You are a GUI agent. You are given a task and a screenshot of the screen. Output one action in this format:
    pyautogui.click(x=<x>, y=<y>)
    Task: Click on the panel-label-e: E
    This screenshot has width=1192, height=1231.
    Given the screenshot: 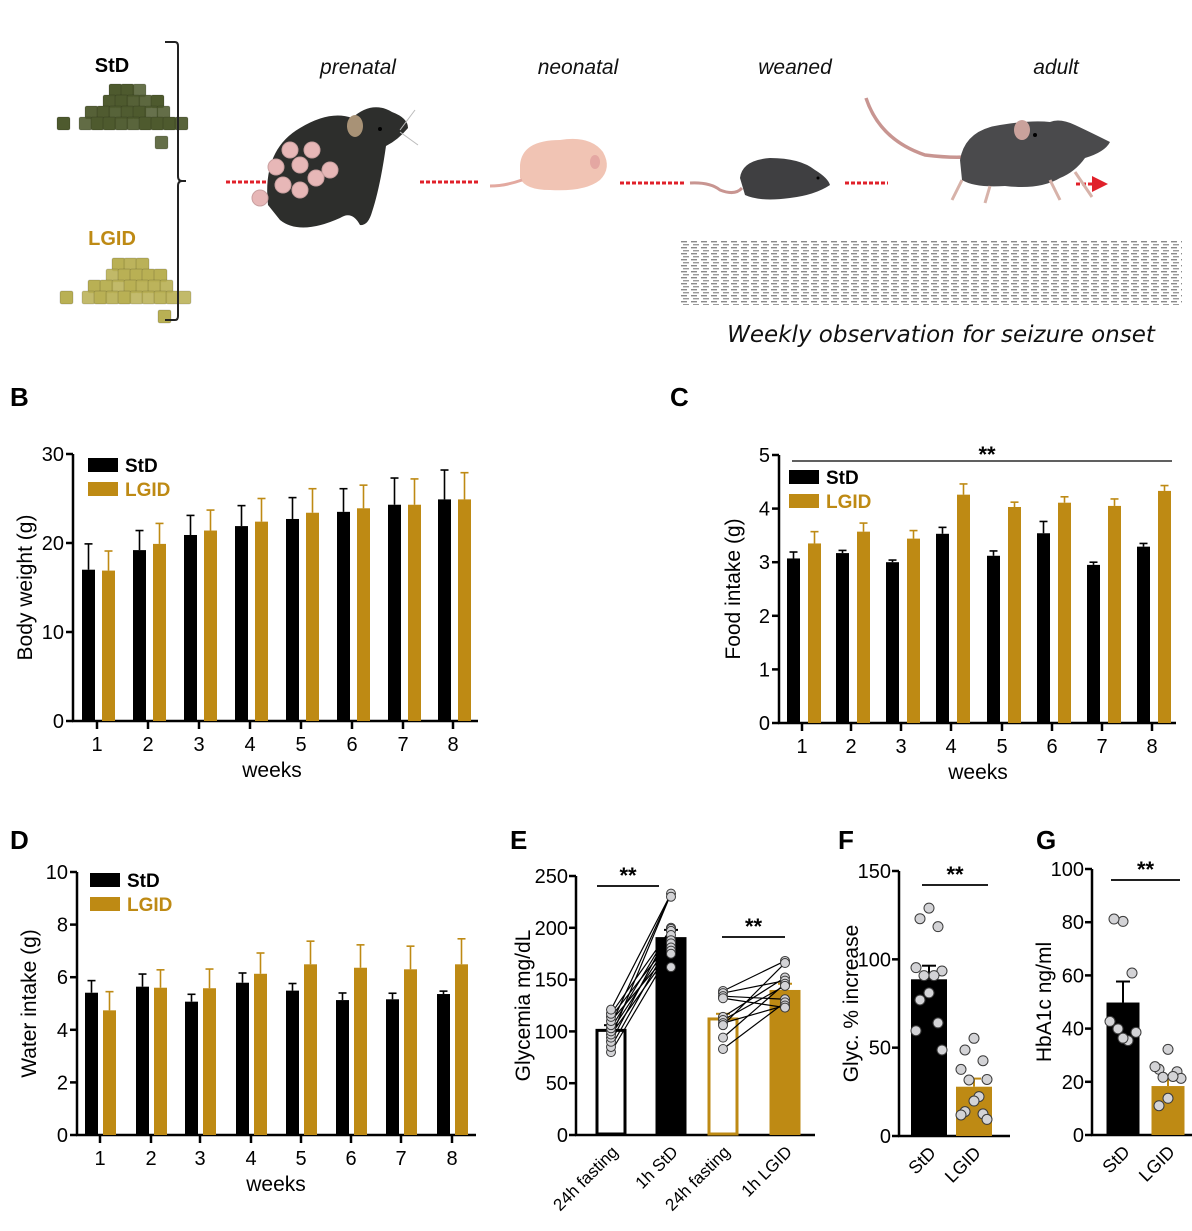 What is the action you would take?
    pyautogui.click(x=518, y=840)
    